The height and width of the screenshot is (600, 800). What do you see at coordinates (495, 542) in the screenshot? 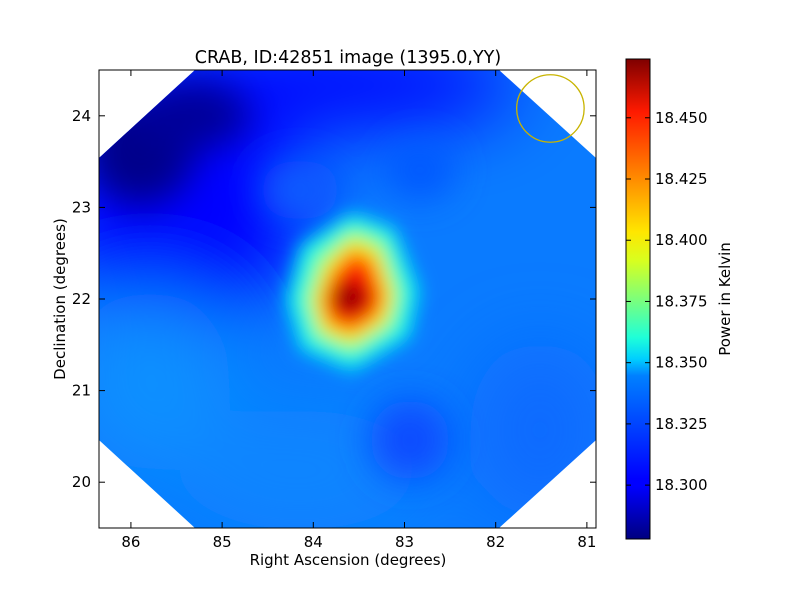
I see `x-tick-label: 82` at bounding box center [495, 542].